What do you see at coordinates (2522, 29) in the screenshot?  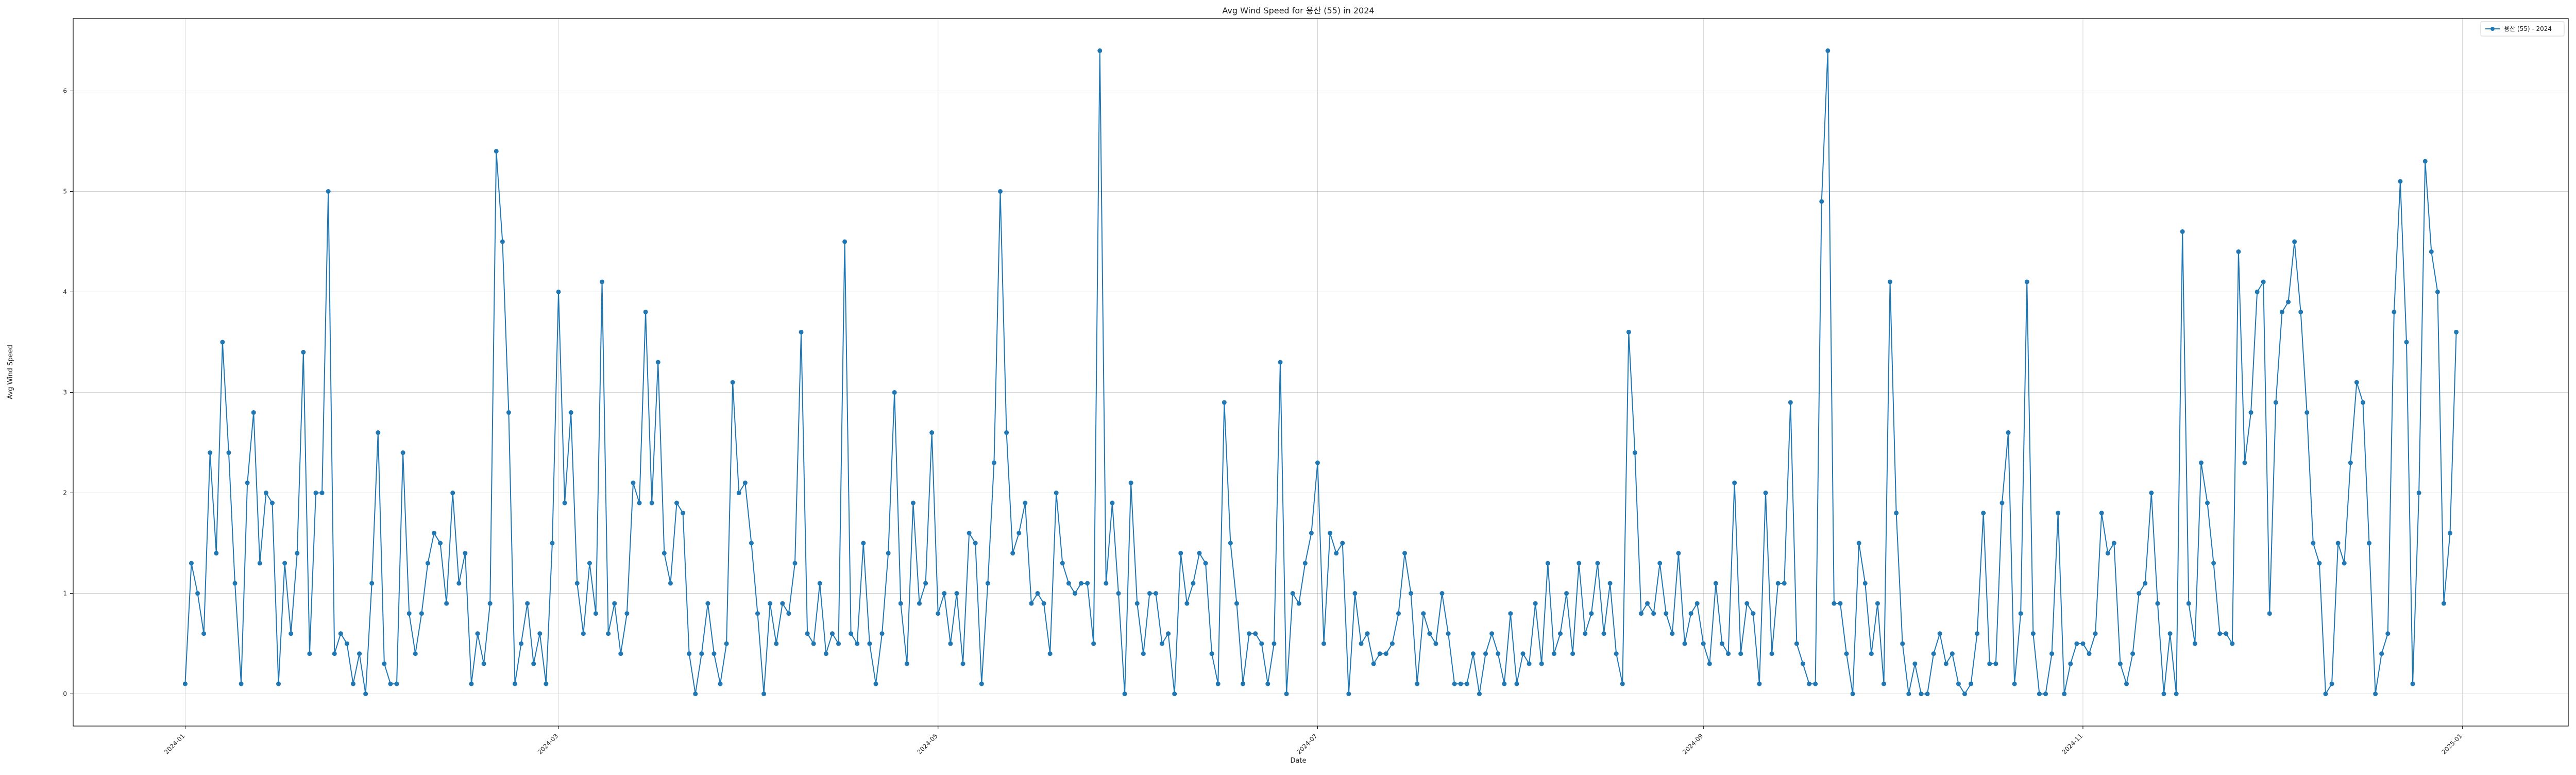 I see `legend: 용산 (55) - 2024` at bounding box center [2522, 29].